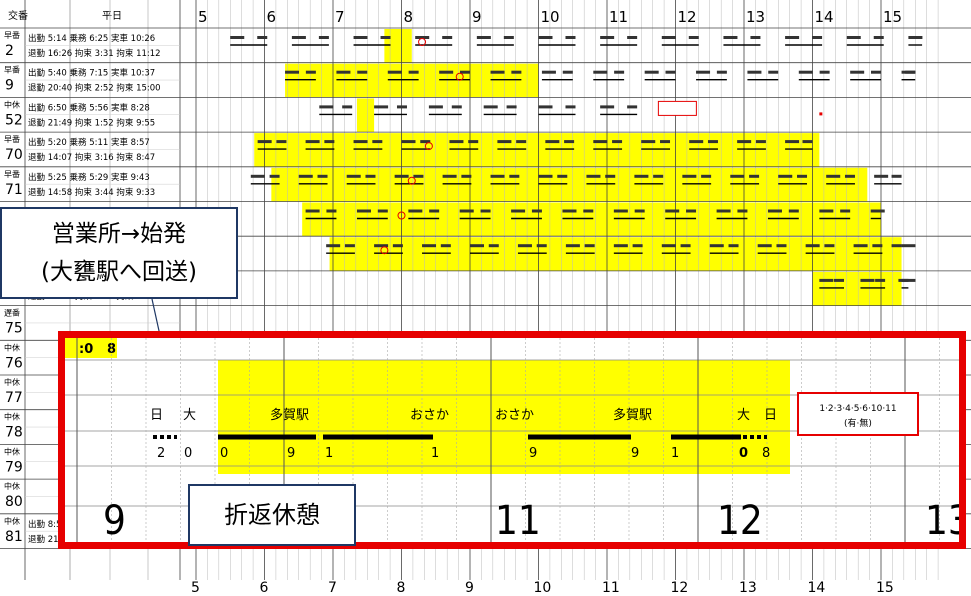 The image size is (971, 596). What do you see at coordinates (632, 415) in the screenshot?
I see `zoom-station-label: 多賀駅` at bounding box center [632, 415].